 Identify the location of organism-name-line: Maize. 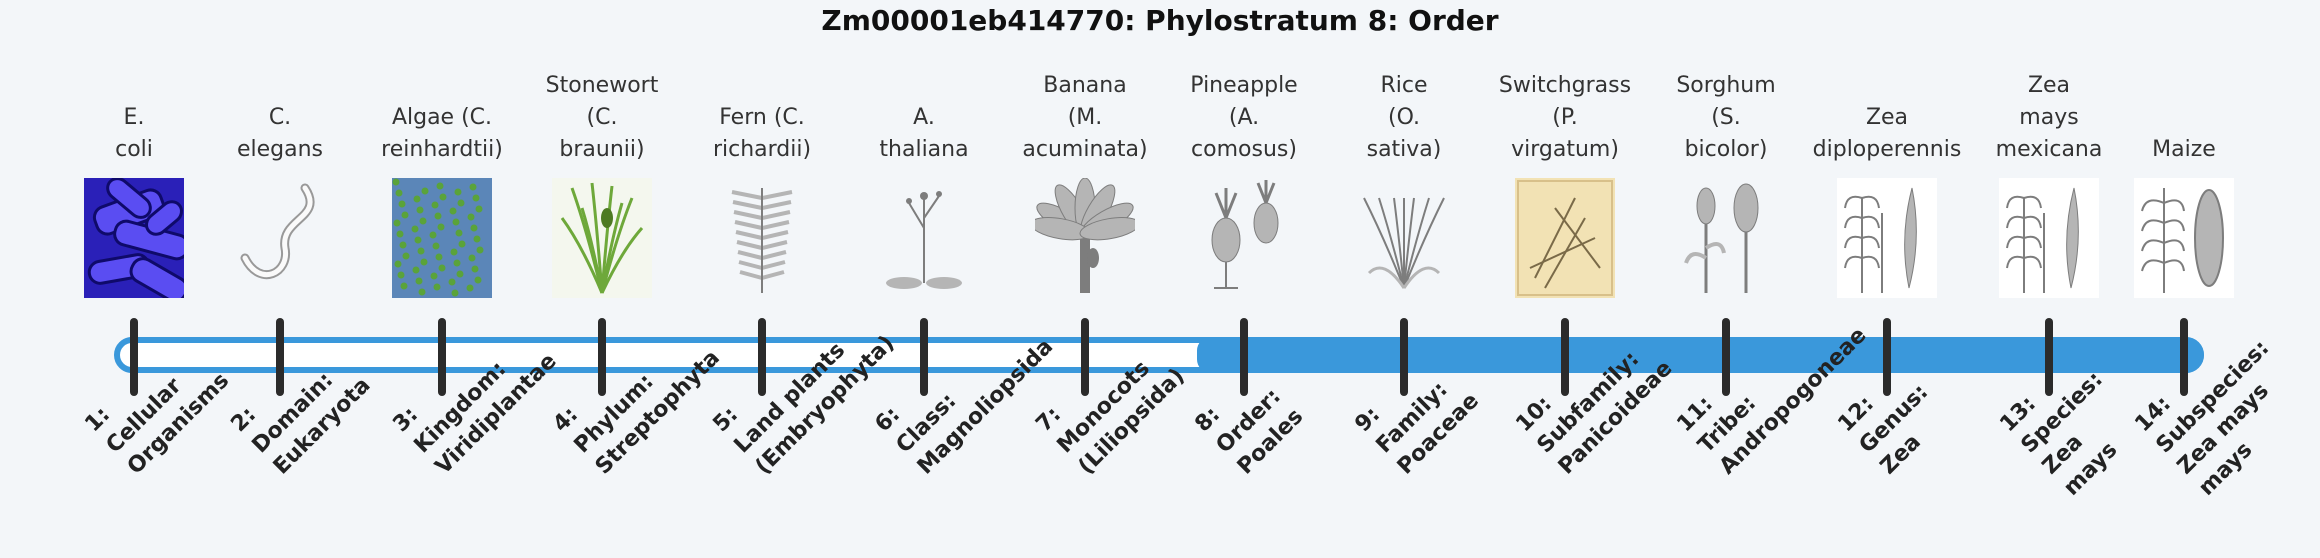
(2184, 149).